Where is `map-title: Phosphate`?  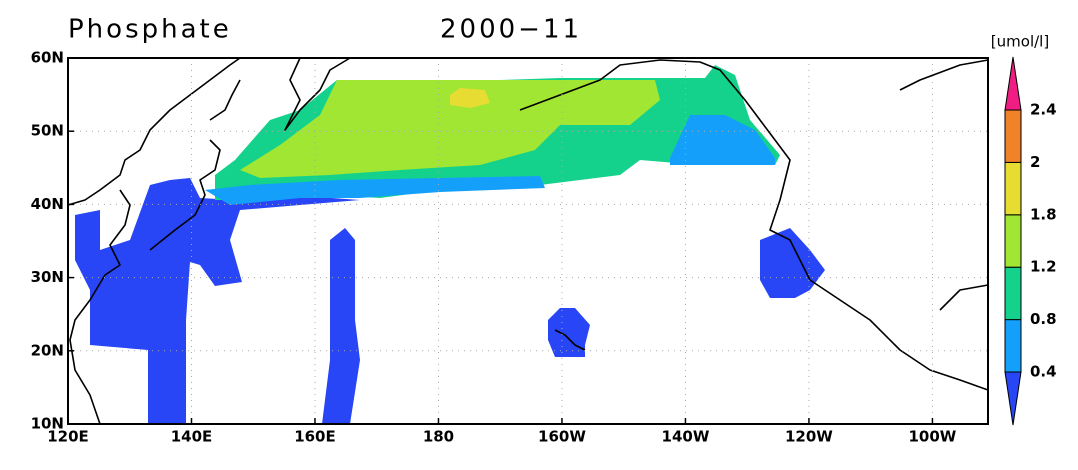 map-title: Phosphate is located at coordinates (150, 30).